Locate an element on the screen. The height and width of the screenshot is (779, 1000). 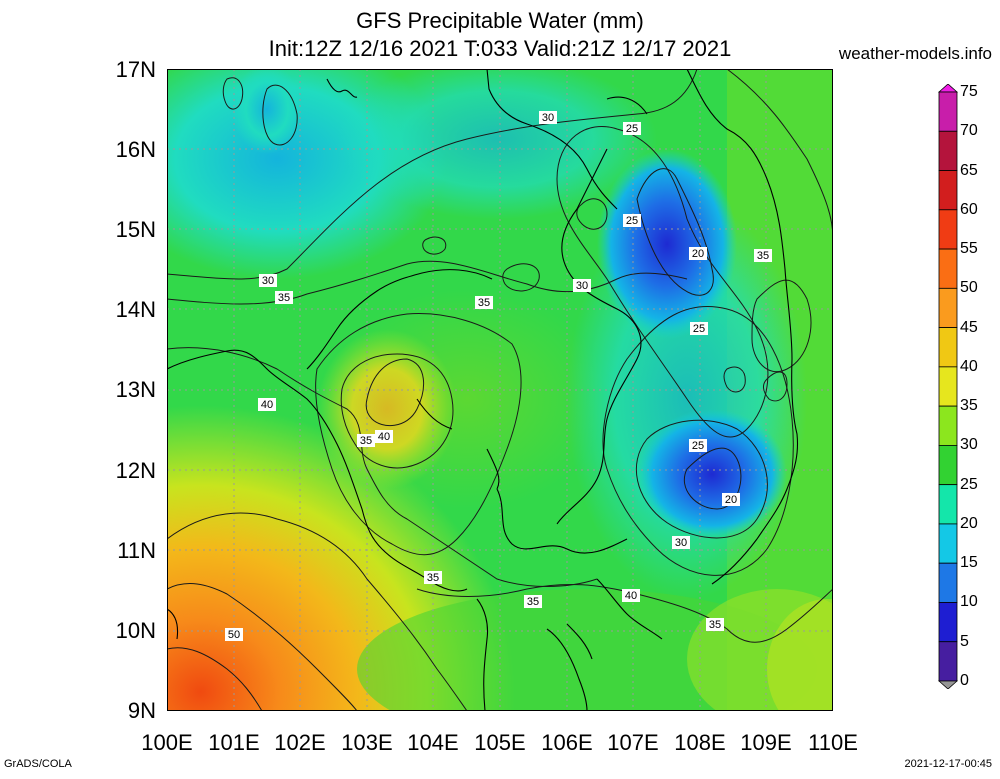
lat-label: 11N is located at coordinates (136, 550).